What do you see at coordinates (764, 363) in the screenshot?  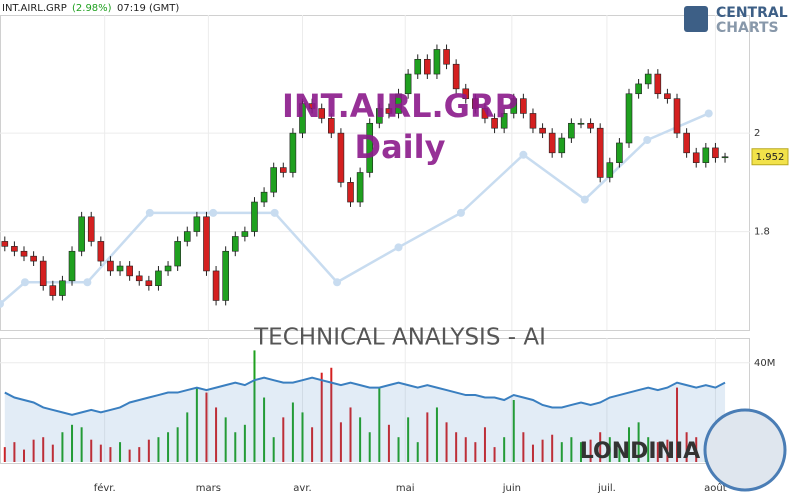 I see `volume-tick-label: 40M` at bounding box center [764, 363].